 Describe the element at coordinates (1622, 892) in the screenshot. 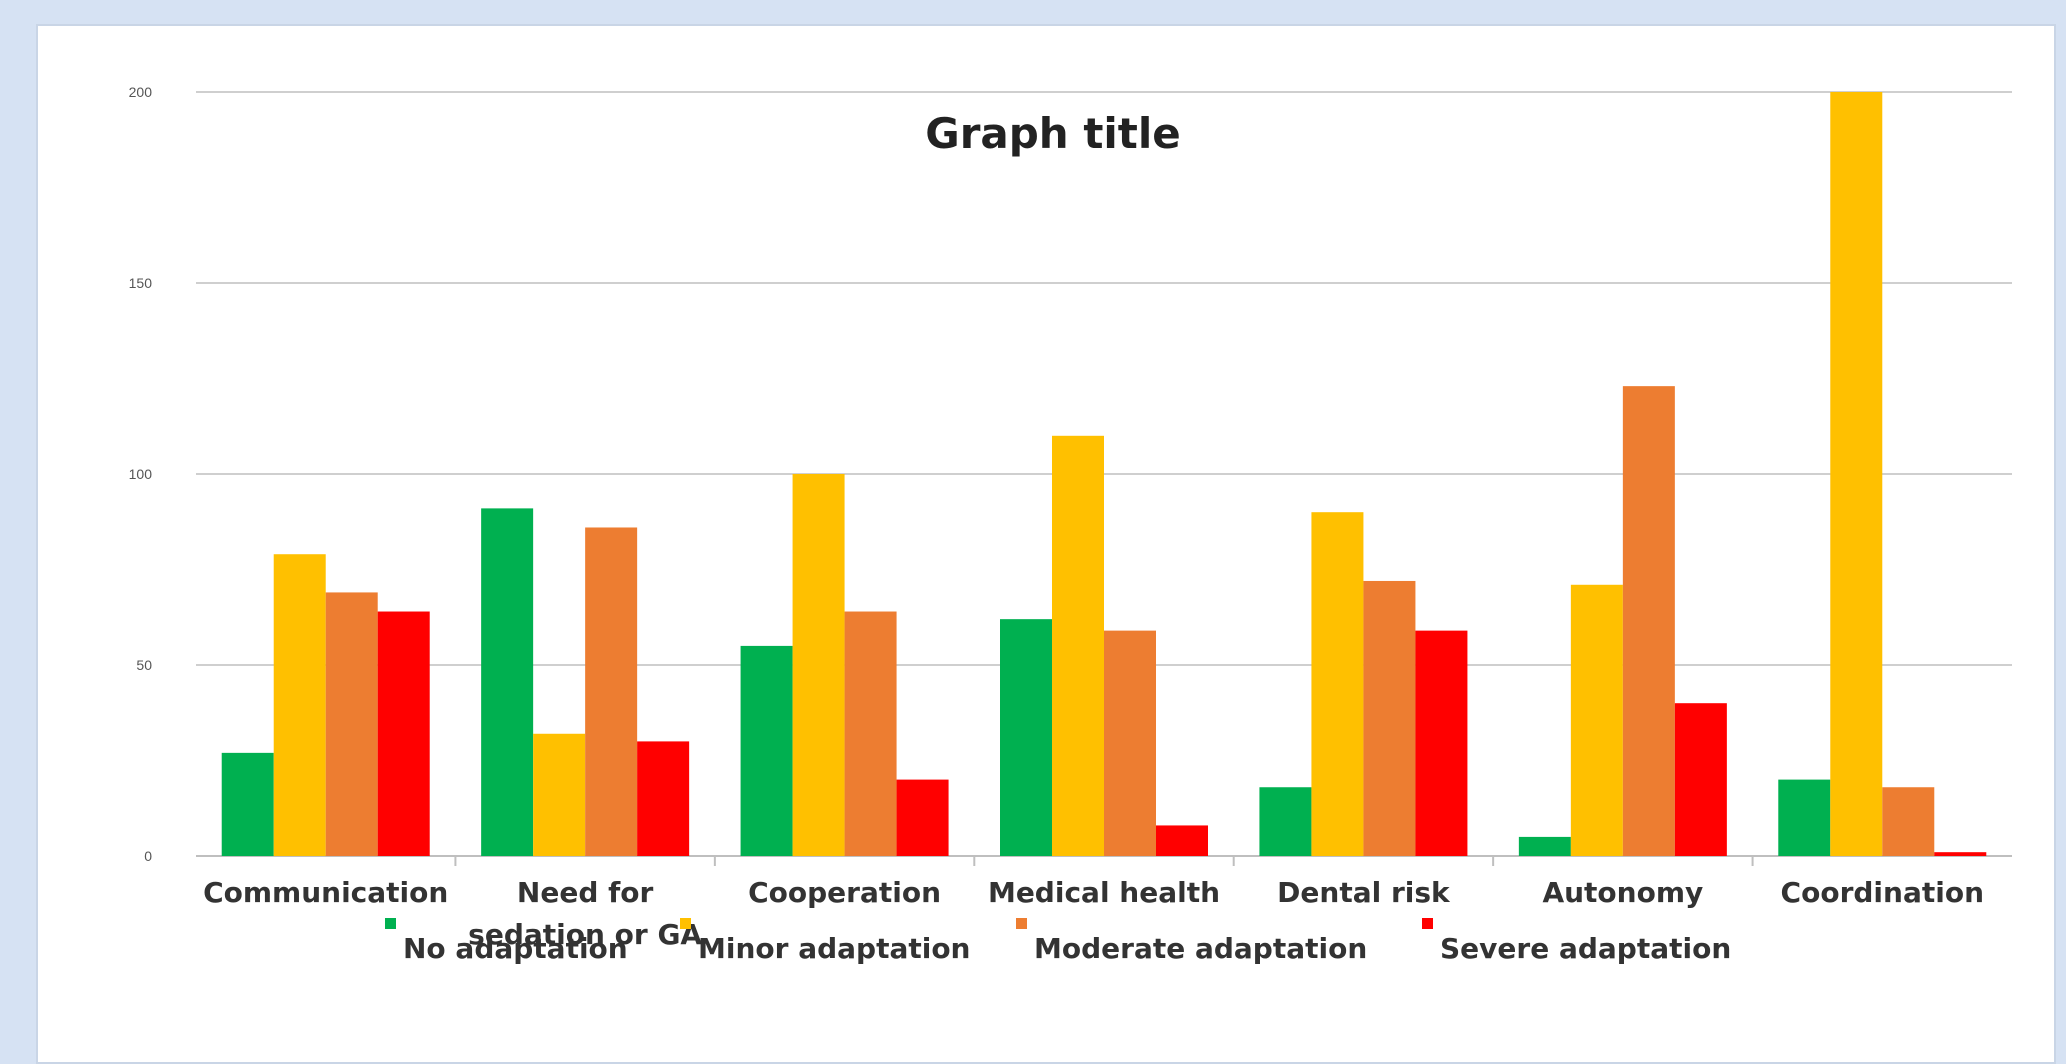

I see `category-label: Autonomy` at that location.